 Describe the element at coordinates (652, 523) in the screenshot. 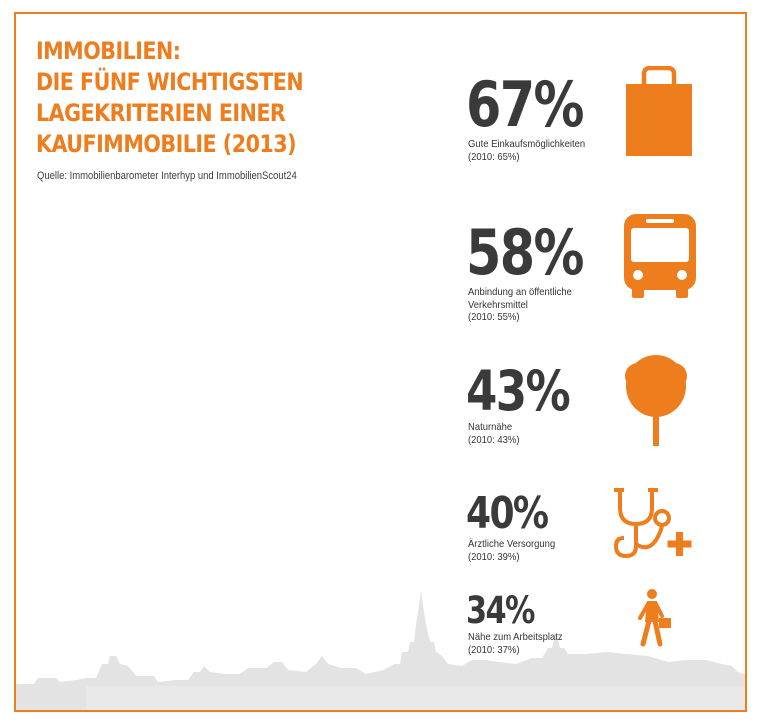

I see `stethoscope-icon` at that location.